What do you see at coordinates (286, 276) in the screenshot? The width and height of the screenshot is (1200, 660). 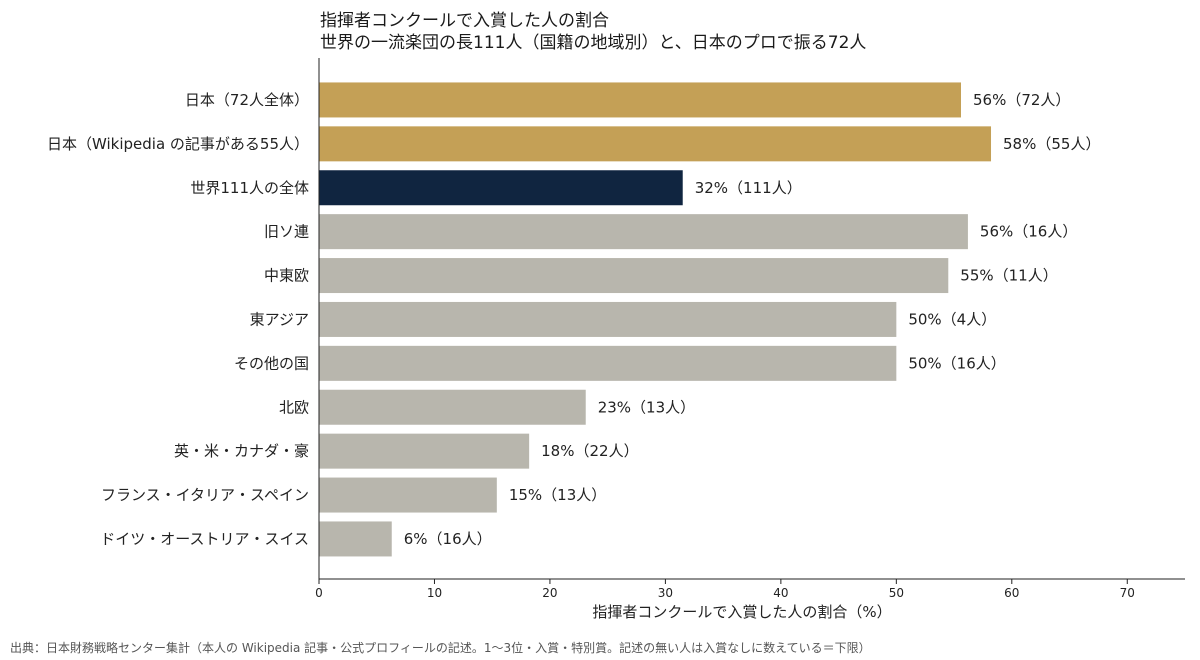 I see `category-label-4: 中東欧` at bounding box center [286, 276].